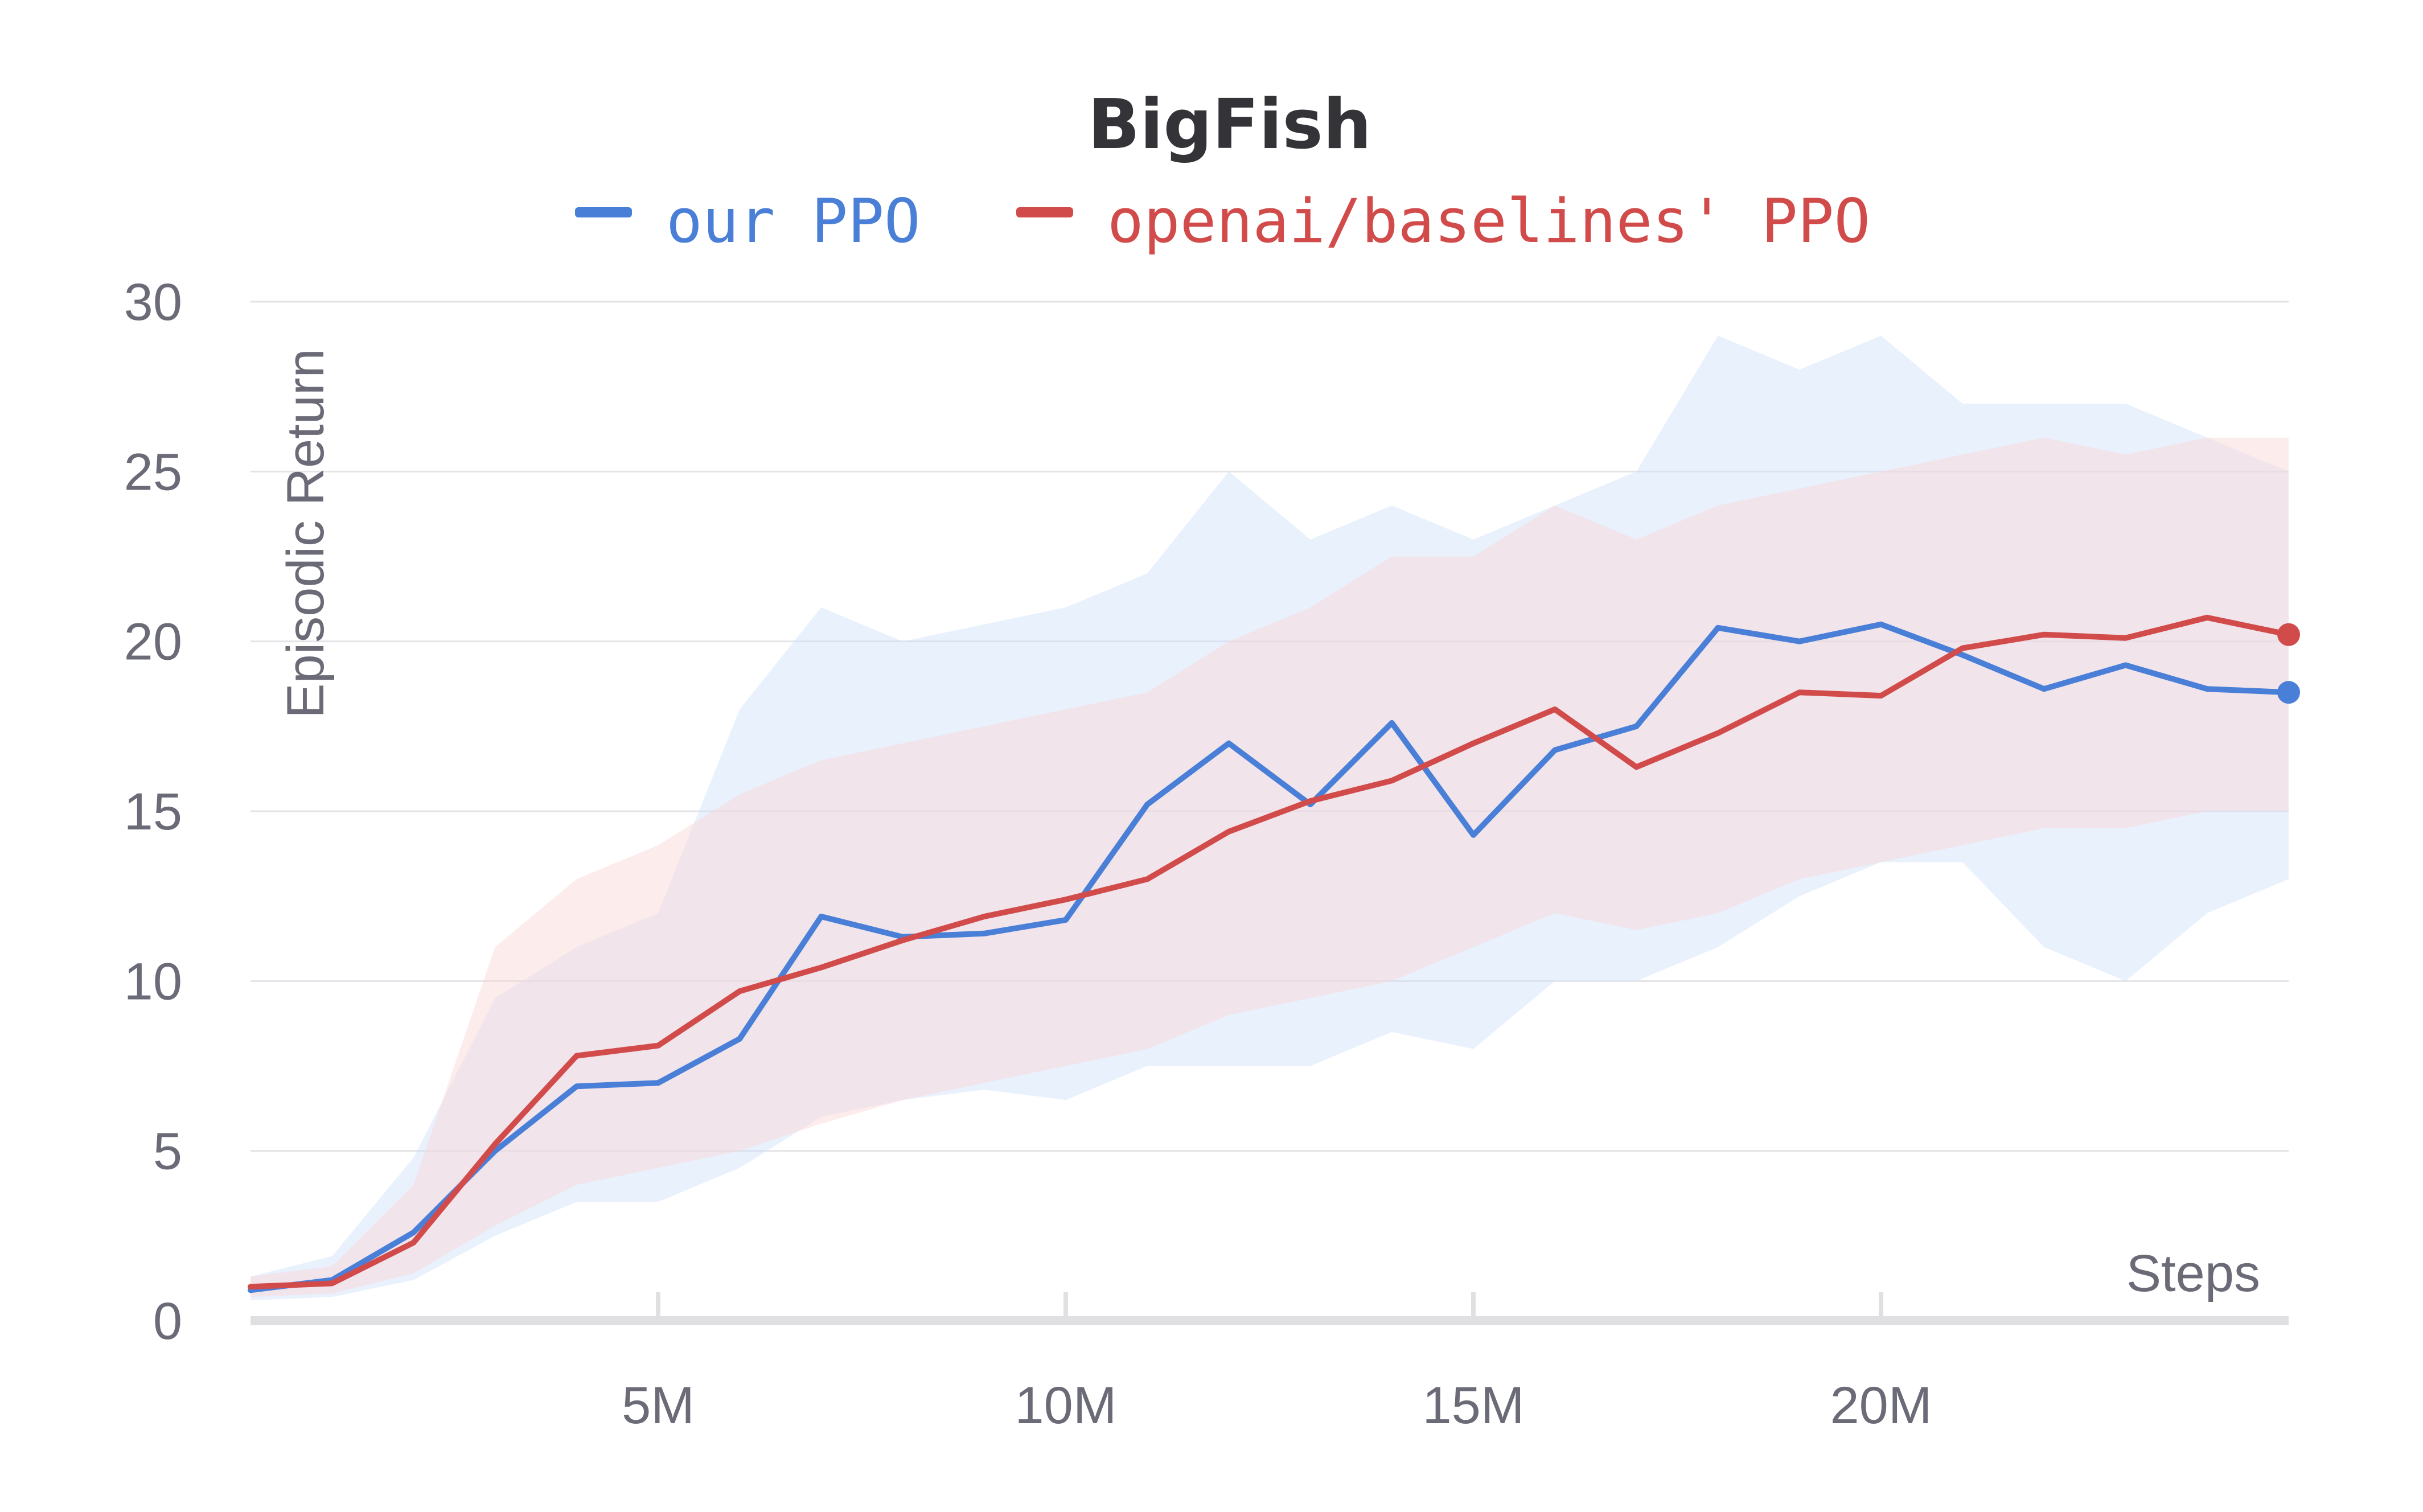 The width and height of the screenshot is (2423, 1512). What do you see at coordinates (1229, 125) in the screenshot?
I see `chart-title: BigFish` at bounding box center [1229, 125].